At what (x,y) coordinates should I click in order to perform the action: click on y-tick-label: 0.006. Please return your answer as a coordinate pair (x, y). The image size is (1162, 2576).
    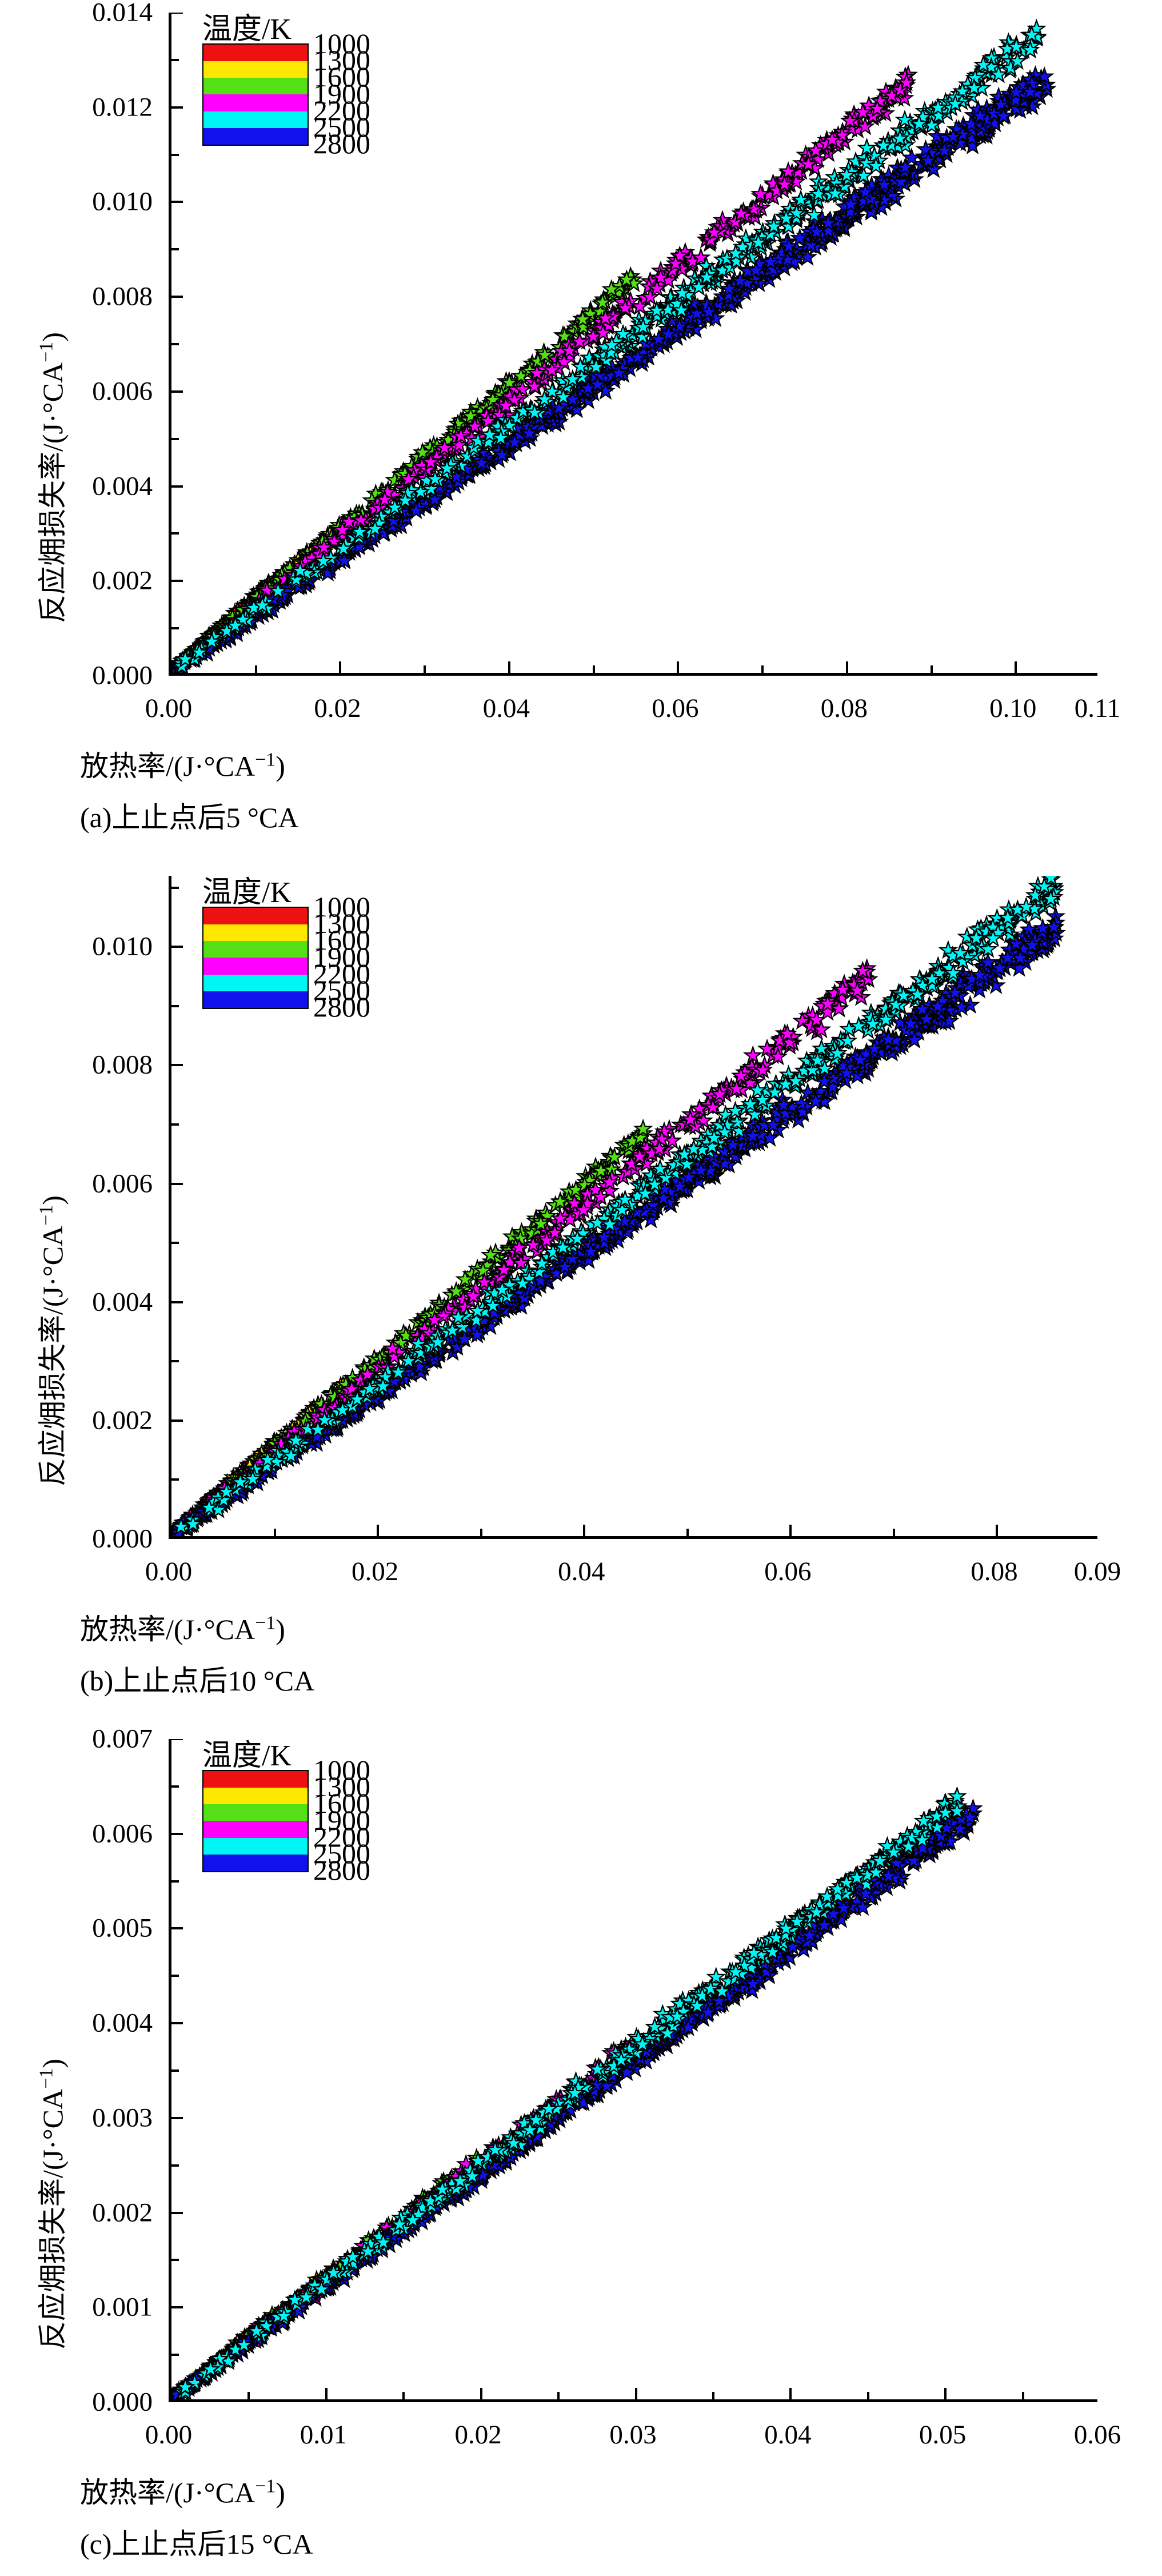
    Looking at the image, I should click on (122, 1834).